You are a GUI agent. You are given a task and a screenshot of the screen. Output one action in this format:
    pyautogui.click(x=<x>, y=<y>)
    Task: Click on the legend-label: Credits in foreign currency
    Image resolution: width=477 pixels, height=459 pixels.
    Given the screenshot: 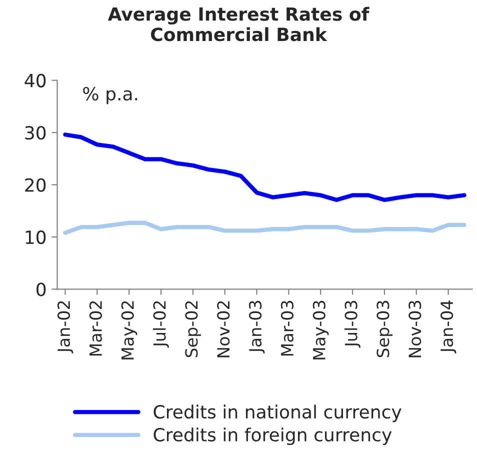 What is the action you would take?
    pyautogui.click(x=273, y=437)
    